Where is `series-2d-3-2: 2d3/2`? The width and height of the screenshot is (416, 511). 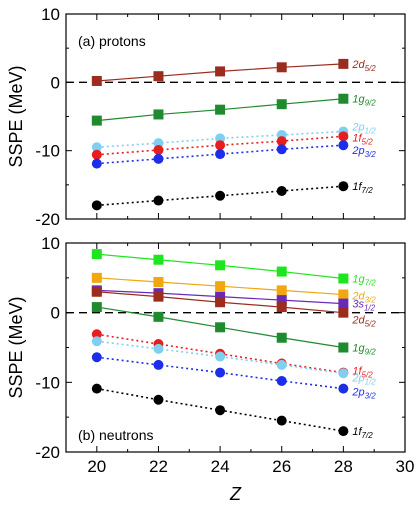 series-2d-3-2: 2d3/2 is located at coordinates (233, 288).